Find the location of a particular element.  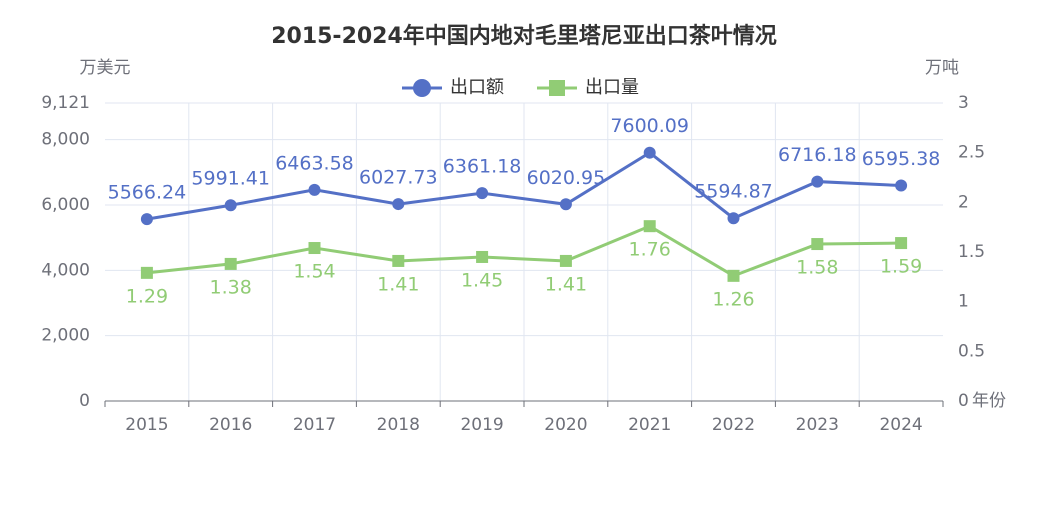

data-label: 6020.95 is located at coordinates (566, 178).